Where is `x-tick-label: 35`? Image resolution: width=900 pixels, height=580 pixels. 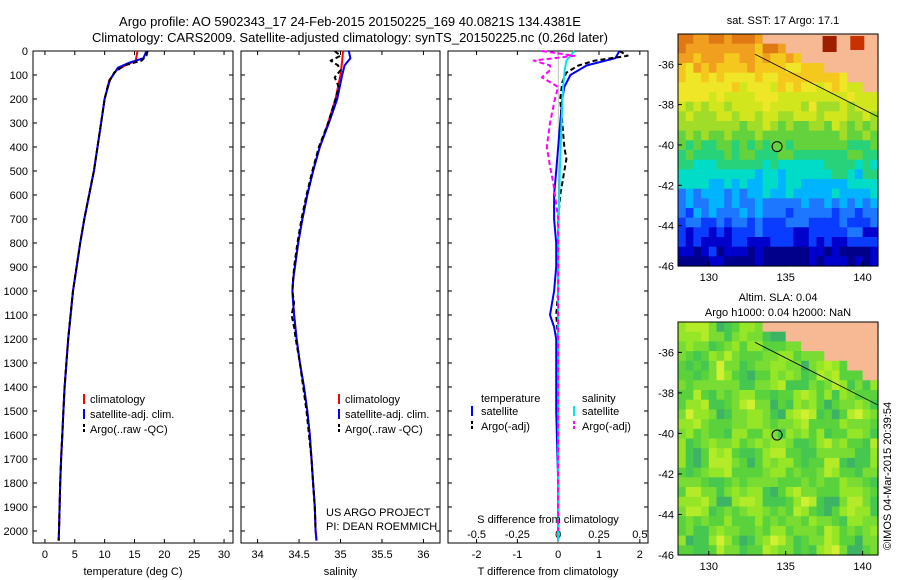 x-tick-label: 35 is located at coordinates (340, 555).